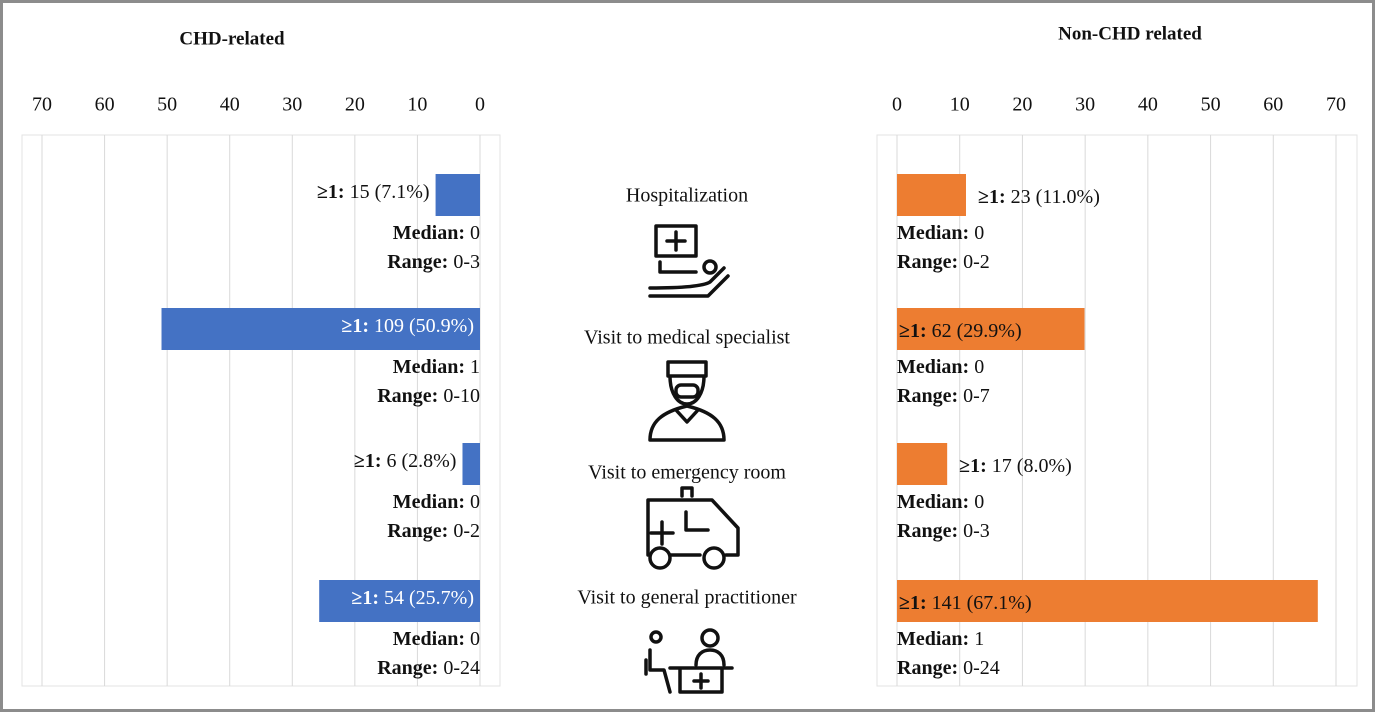  I want to click on category-label: Hospitalization, so click(687, 196).